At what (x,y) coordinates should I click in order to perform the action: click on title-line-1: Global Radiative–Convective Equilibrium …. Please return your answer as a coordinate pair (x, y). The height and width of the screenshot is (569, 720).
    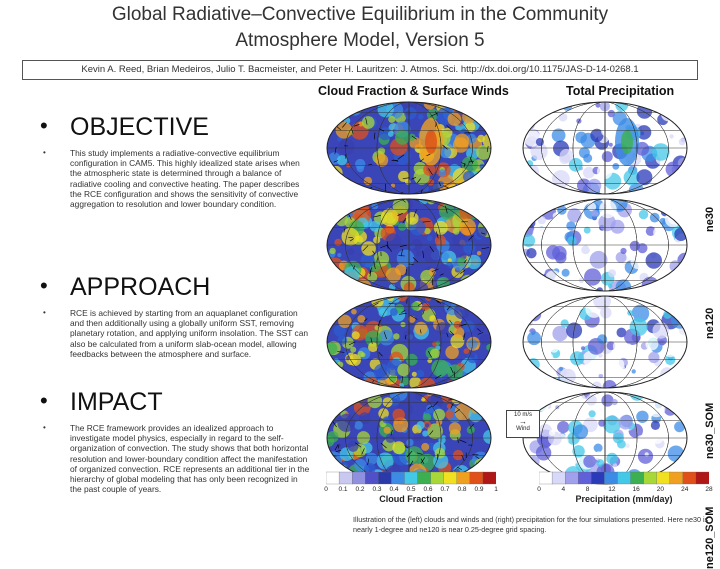
    Looking at the image, I should click on (360, 15).